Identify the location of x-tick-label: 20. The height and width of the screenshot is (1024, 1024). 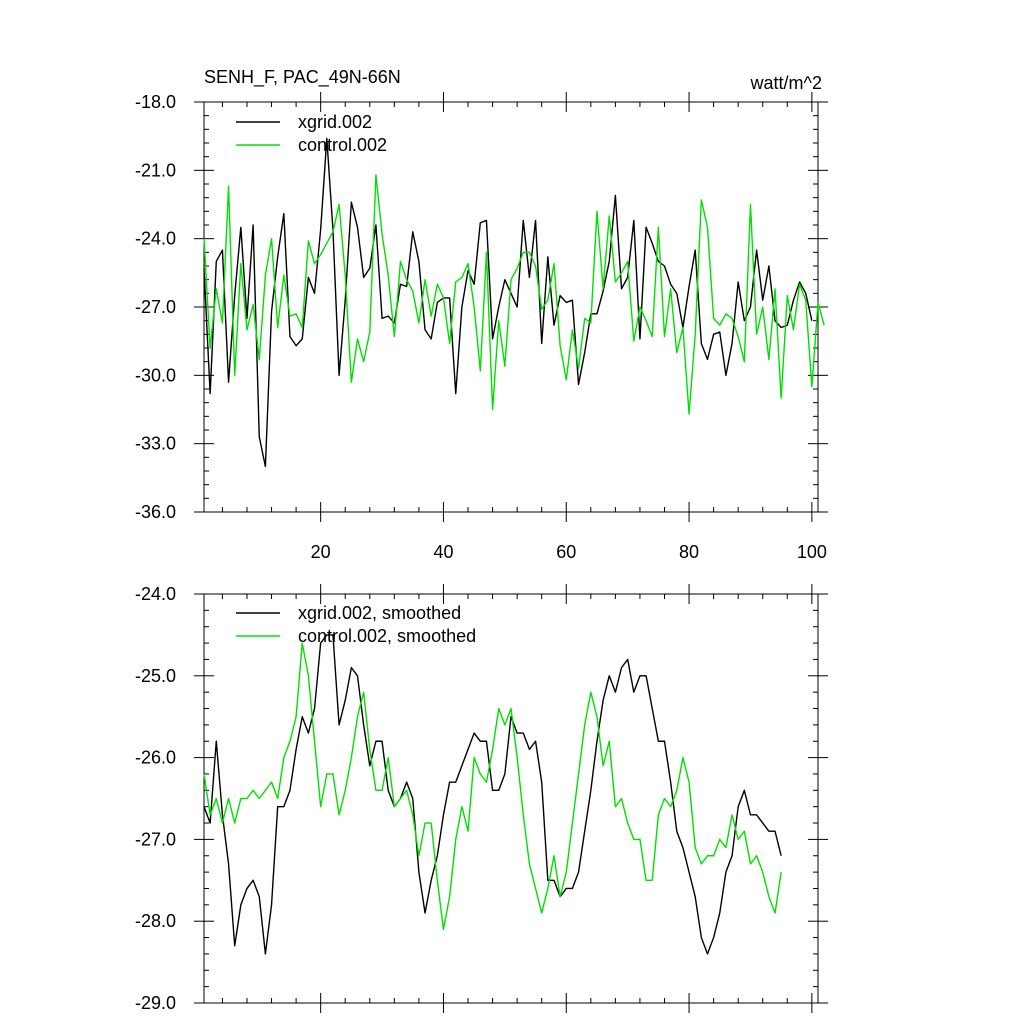
(321, 552).